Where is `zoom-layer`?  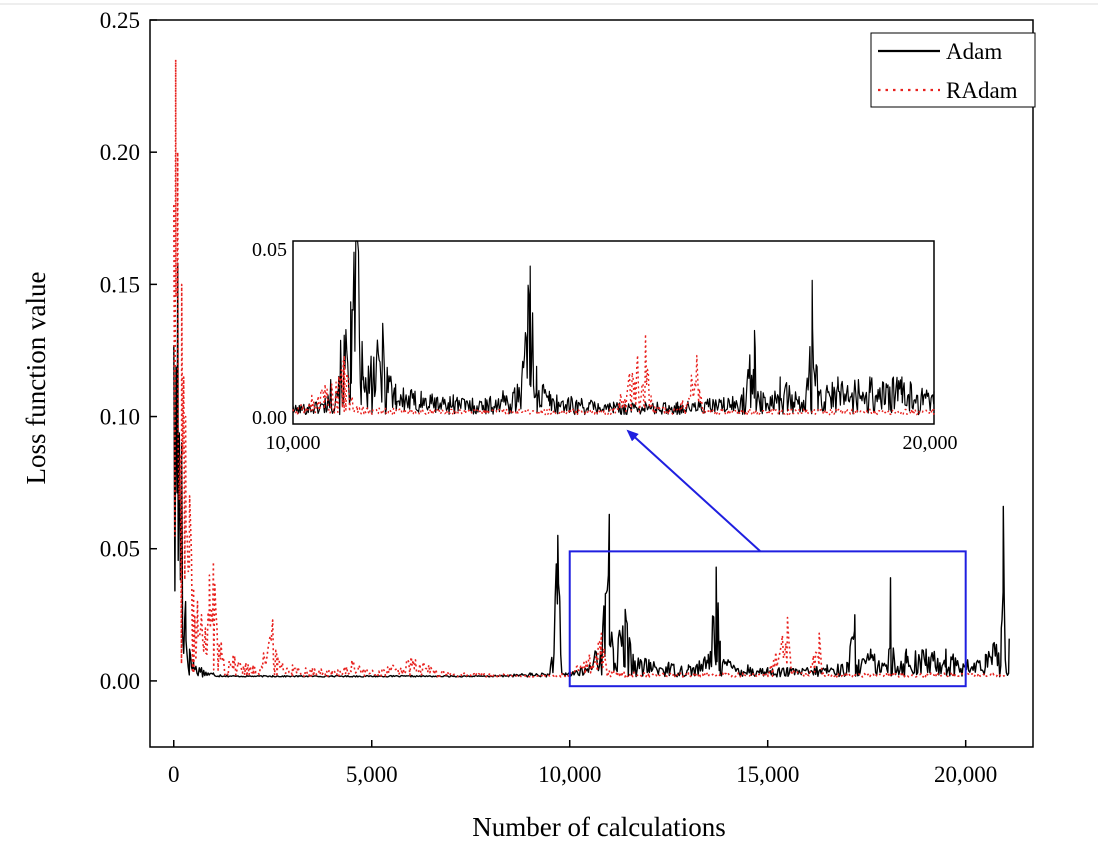
zoom-layer is located at coordinates (767, 558).